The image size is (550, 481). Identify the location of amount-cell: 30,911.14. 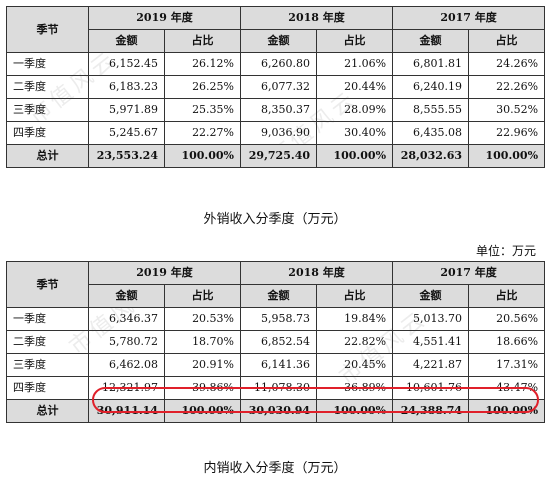
(126, 411).